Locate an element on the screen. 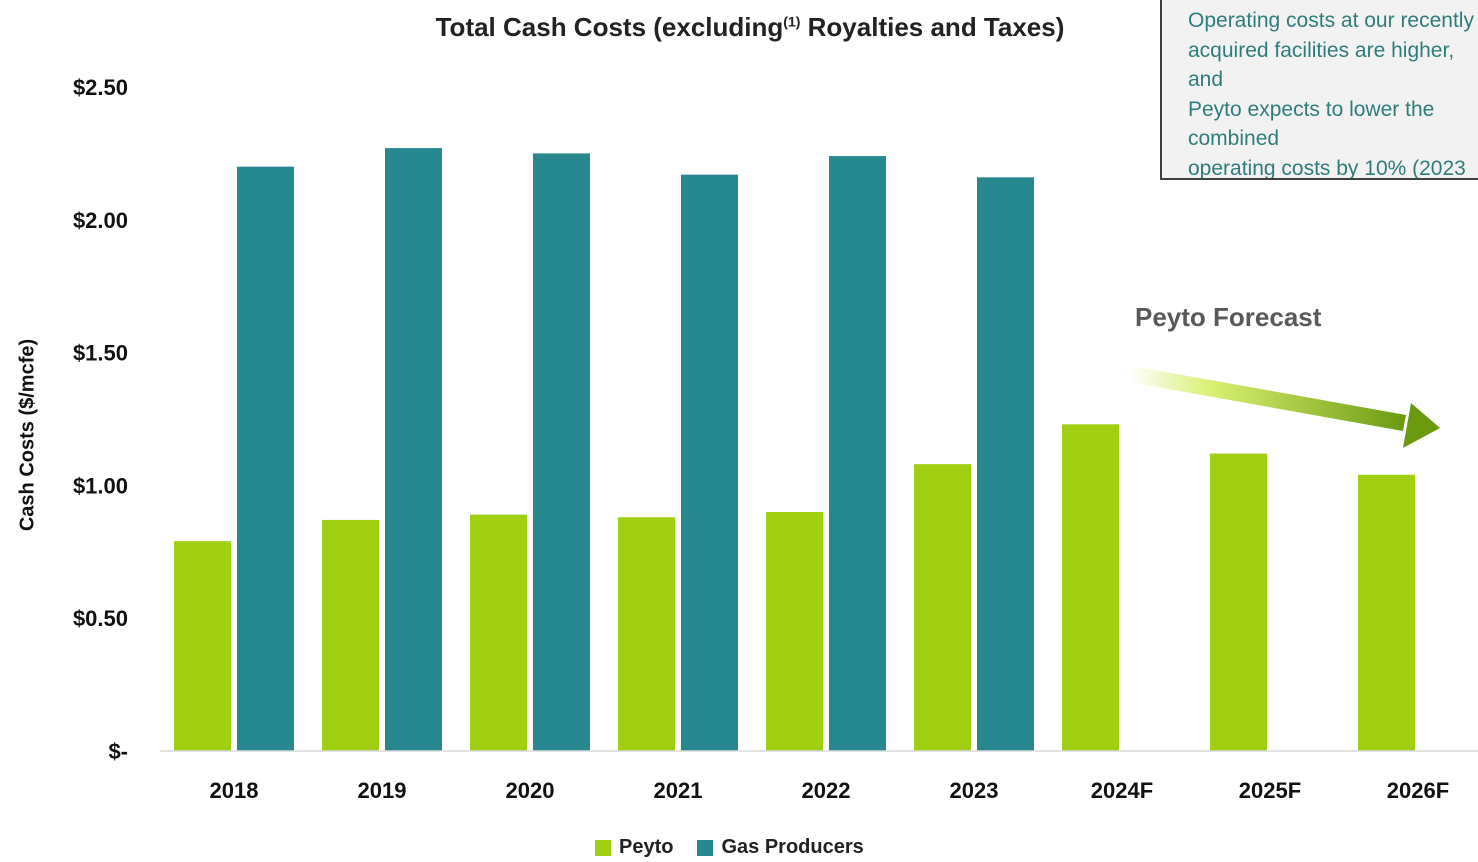 The height and width of the screenshot is (862, 1478). x-tick-label: 2021 is located at coordinates (678, 790).